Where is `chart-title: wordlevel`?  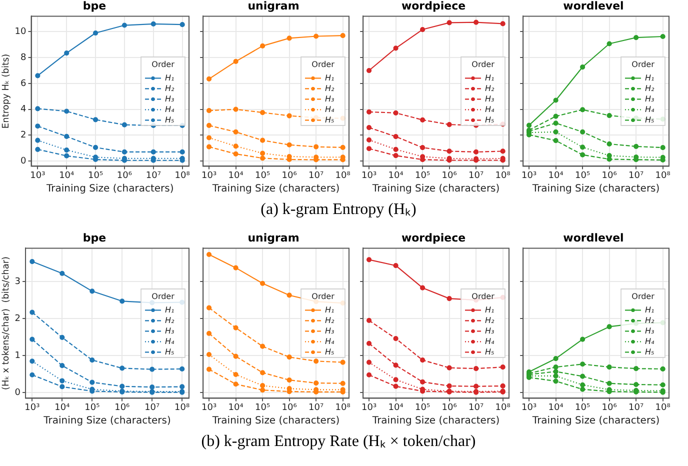
chart-title: wordlevel is located at coordinates (593, 6).